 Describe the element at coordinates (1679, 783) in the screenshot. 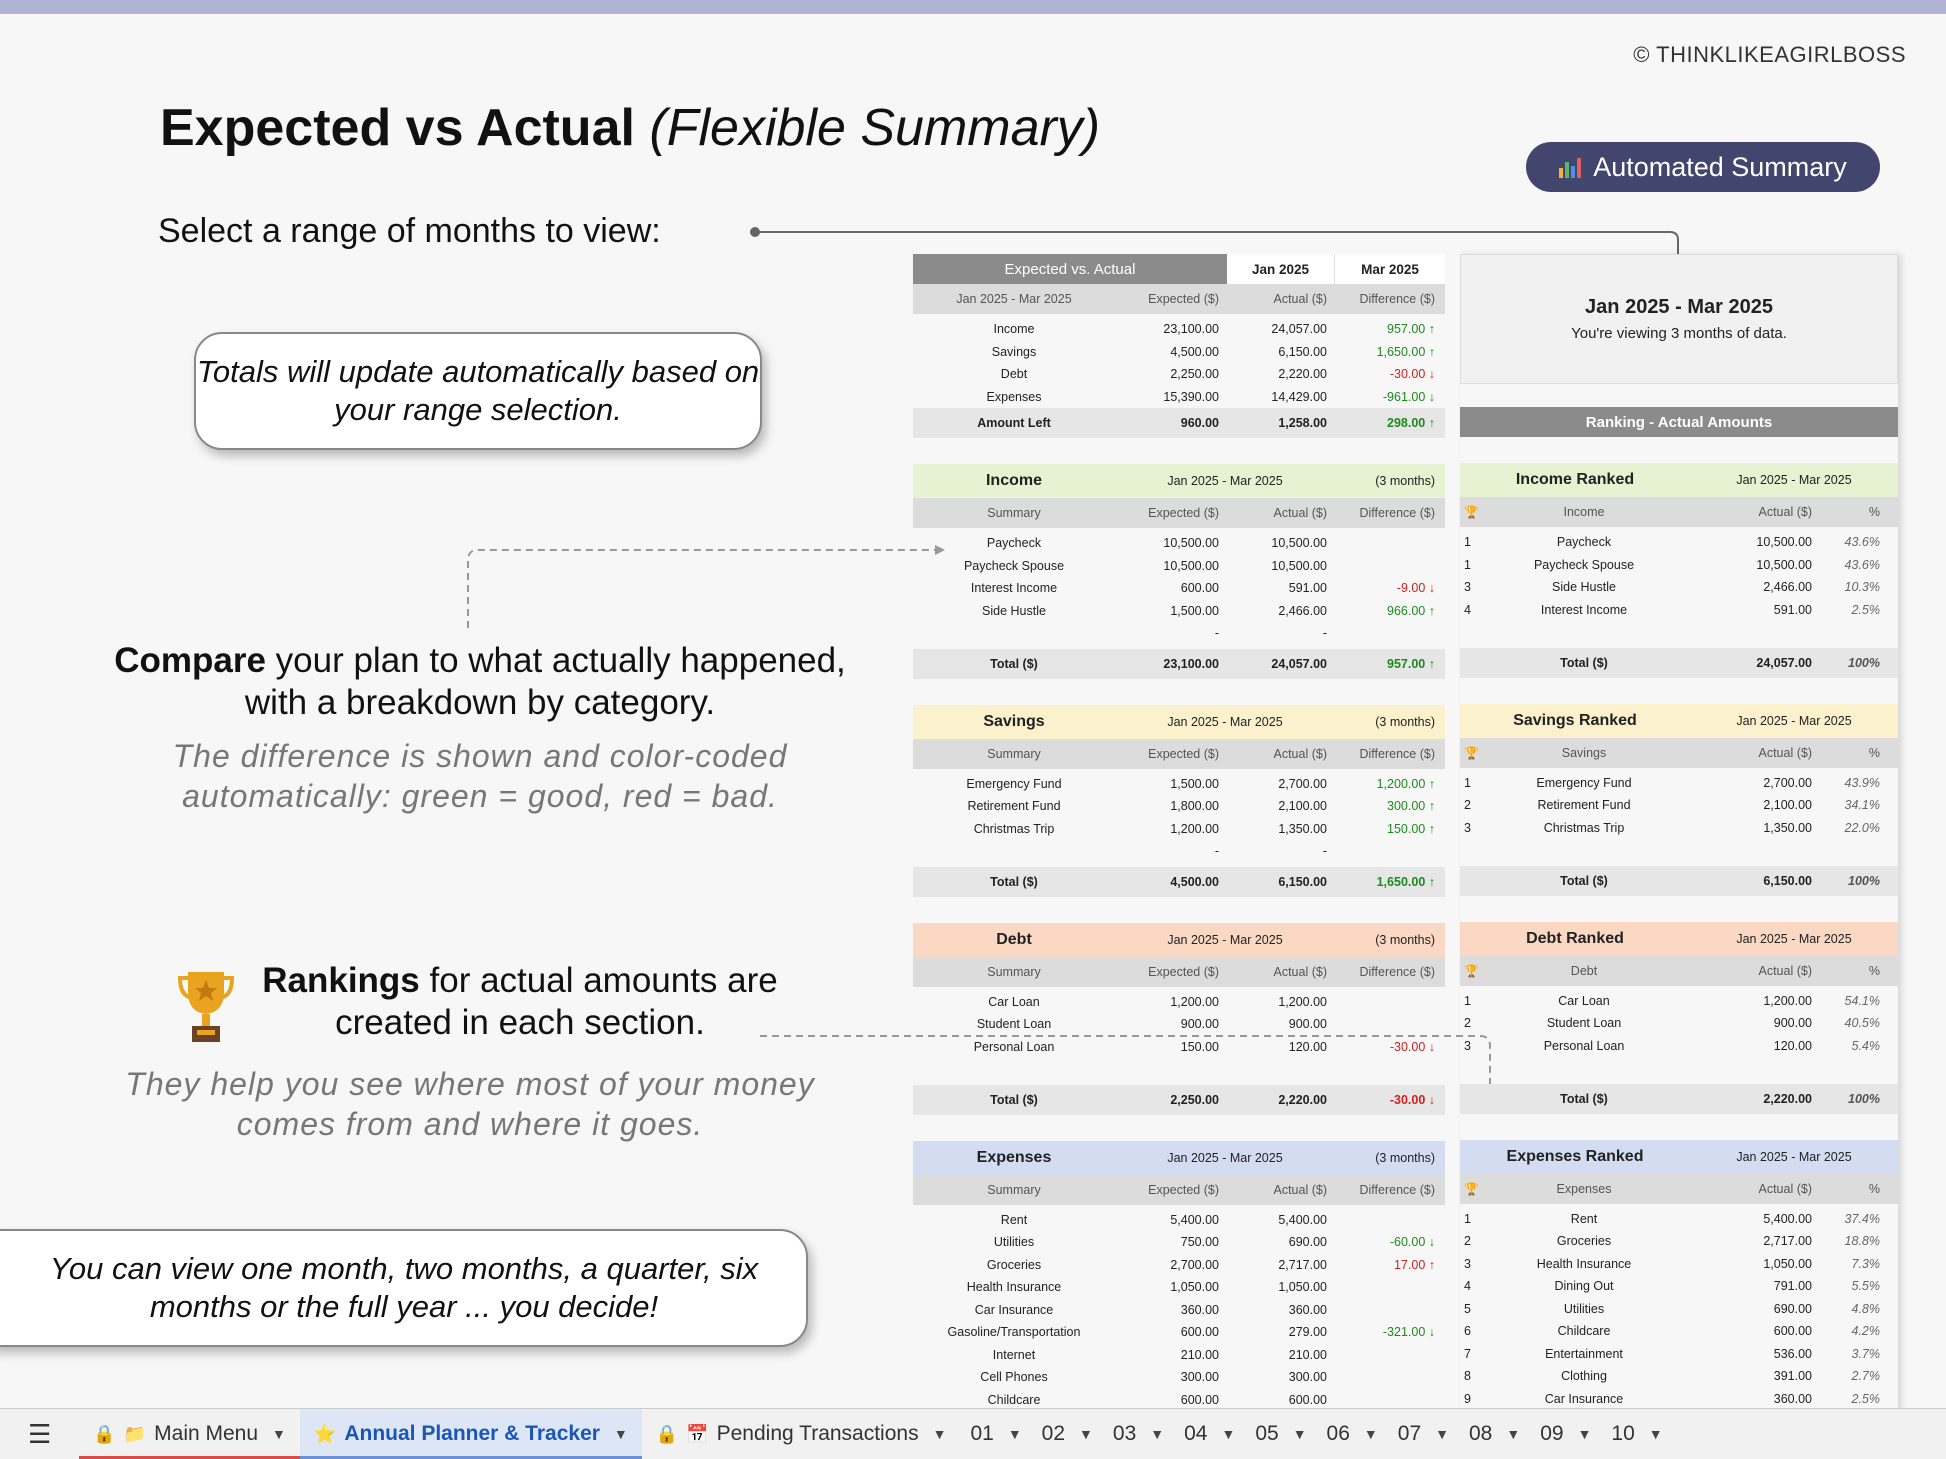

I see `ranked-row: 1 Emergency Fund 2,700.00 43.9%` at that location.